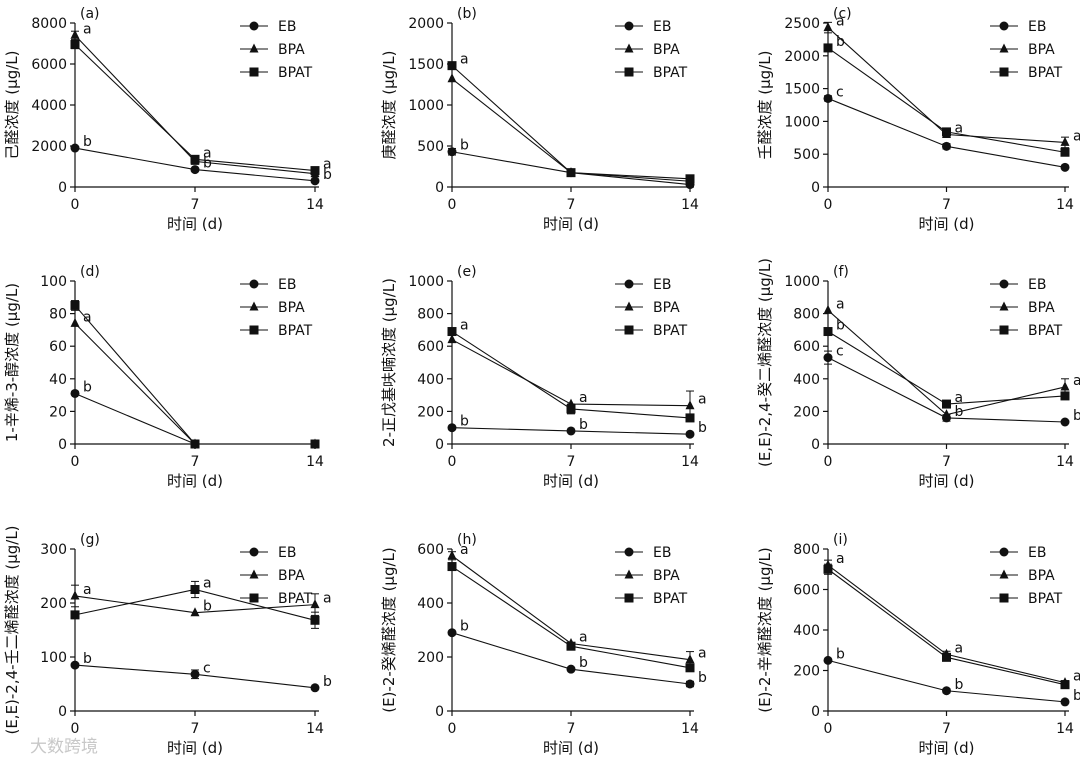 The image size is (1080, 762). What do you see at coordinates (389, 362) in the screenshot?
I see `y-axis-title: 2-正戊基呋喃浓度 (μg/L)` at bounding box center [389, 362].